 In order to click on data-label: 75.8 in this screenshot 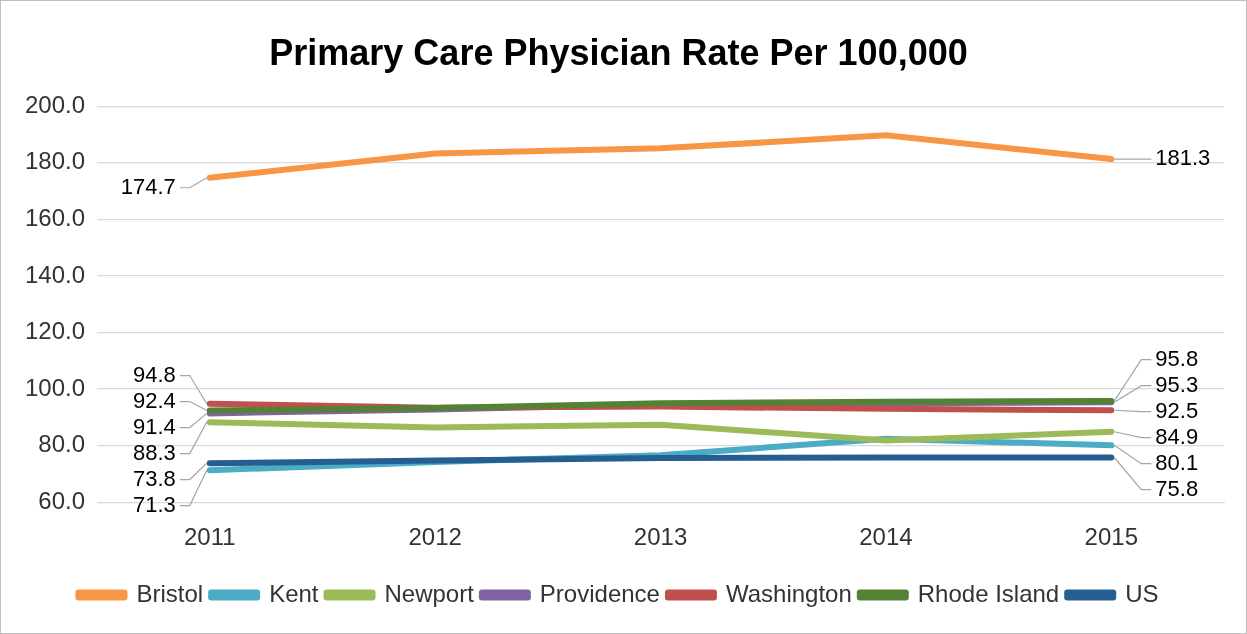, I will do `click(1177, 488)`.